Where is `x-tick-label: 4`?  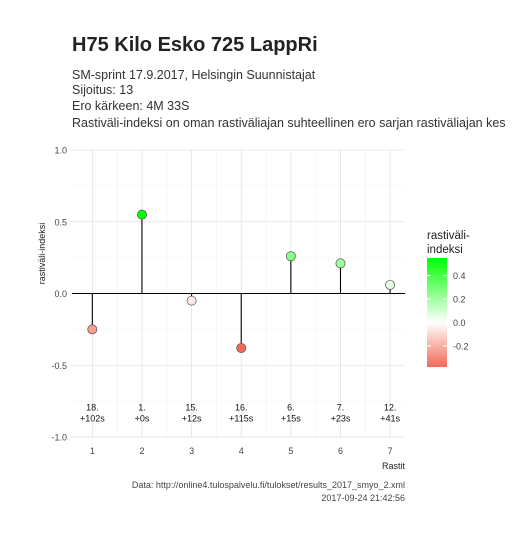 x-tick-label: 4 is located at coordinates (241, 451).